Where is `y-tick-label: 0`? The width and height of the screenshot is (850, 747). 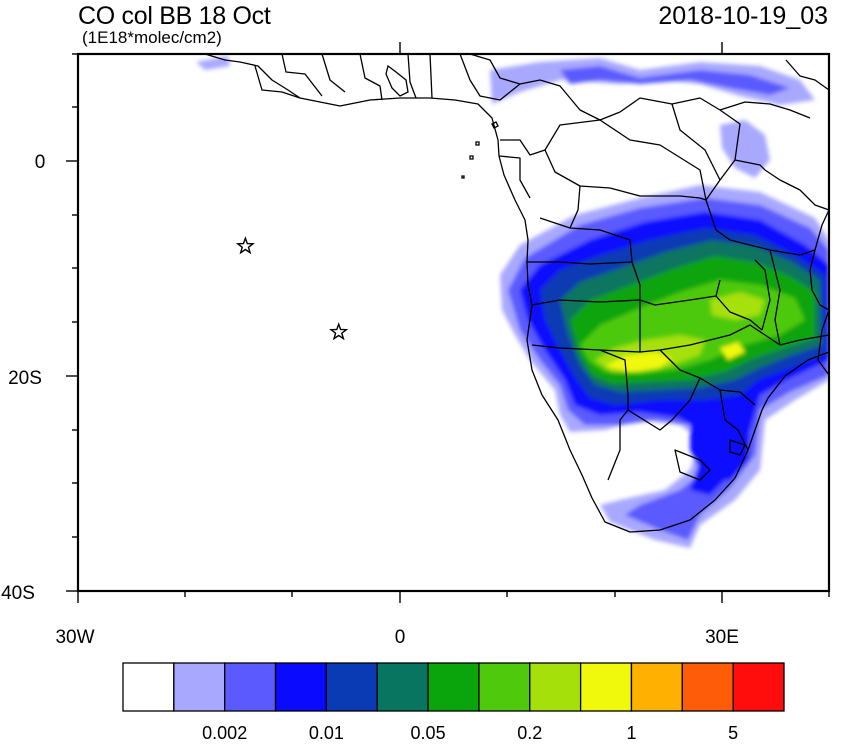
y-tick-label: 0 is located at coordinates (40, 162).